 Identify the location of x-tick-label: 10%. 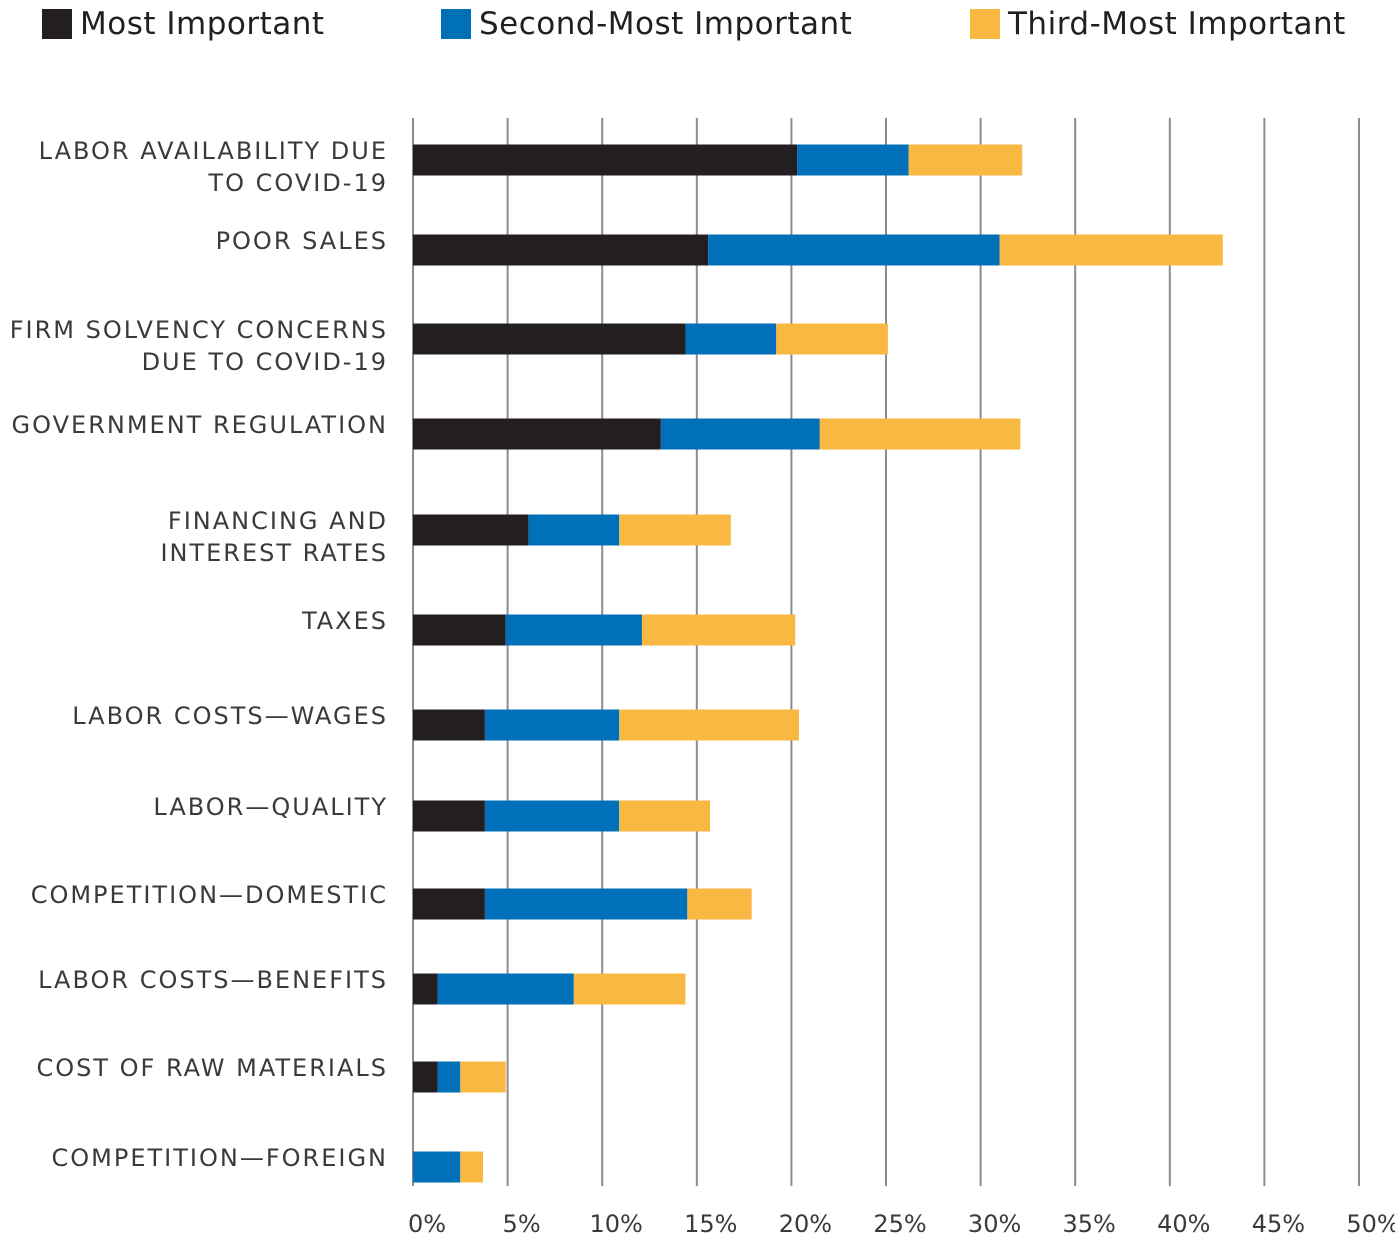
(616, 1224).